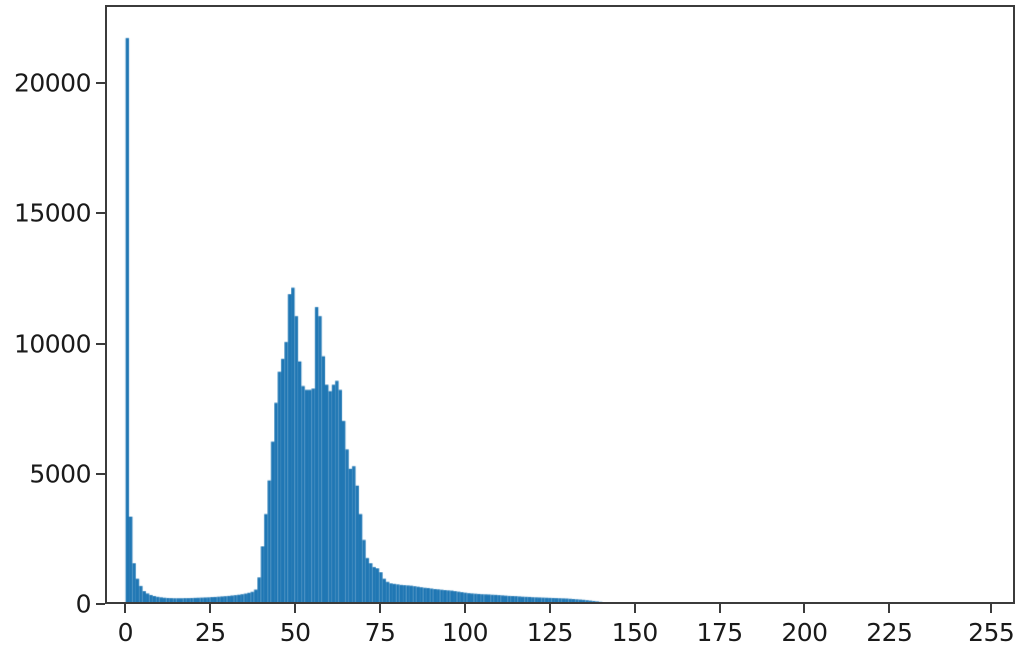 Image resolution: width=1031 pixels, height=648 pixels. What do you see at coordinates (125, 632) in the screenshot?
I see `x-tick-label: 0` at bounding box center [125, 632].